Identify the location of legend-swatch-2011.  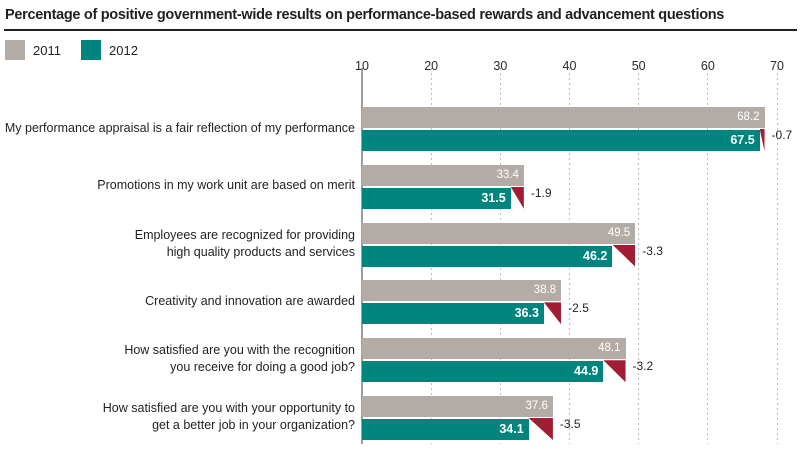
(15, 50).